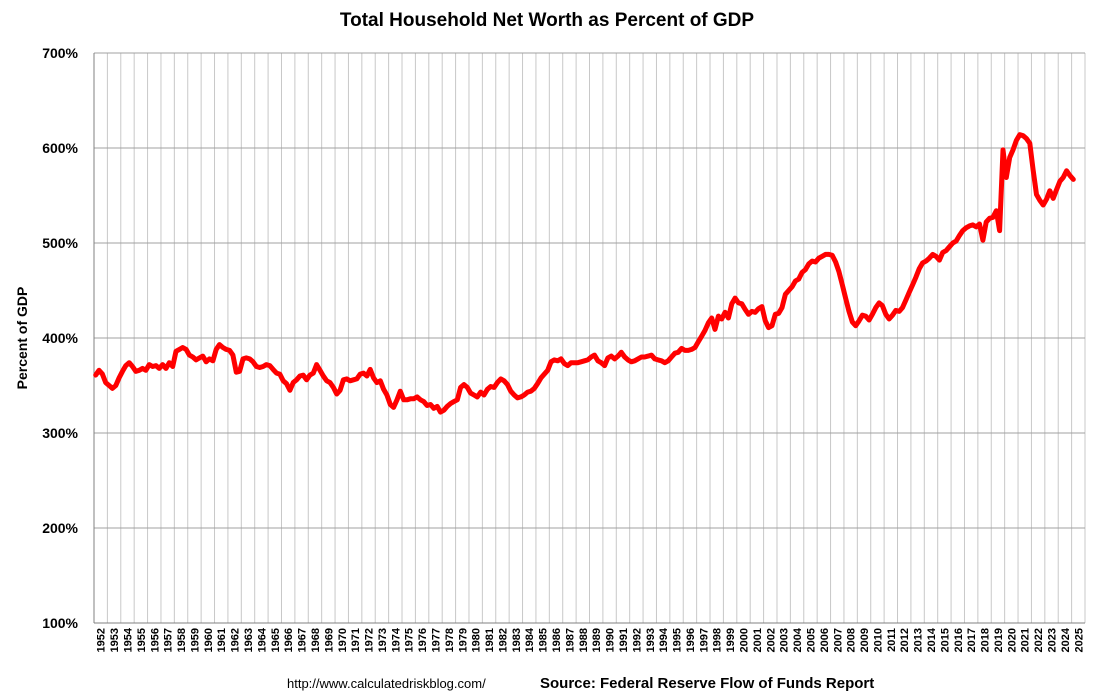 The image size is (1094, 698). Describe the element at coordinates (115, 640) in the screenshot. I see `x-tick-label: 1953` at that location.